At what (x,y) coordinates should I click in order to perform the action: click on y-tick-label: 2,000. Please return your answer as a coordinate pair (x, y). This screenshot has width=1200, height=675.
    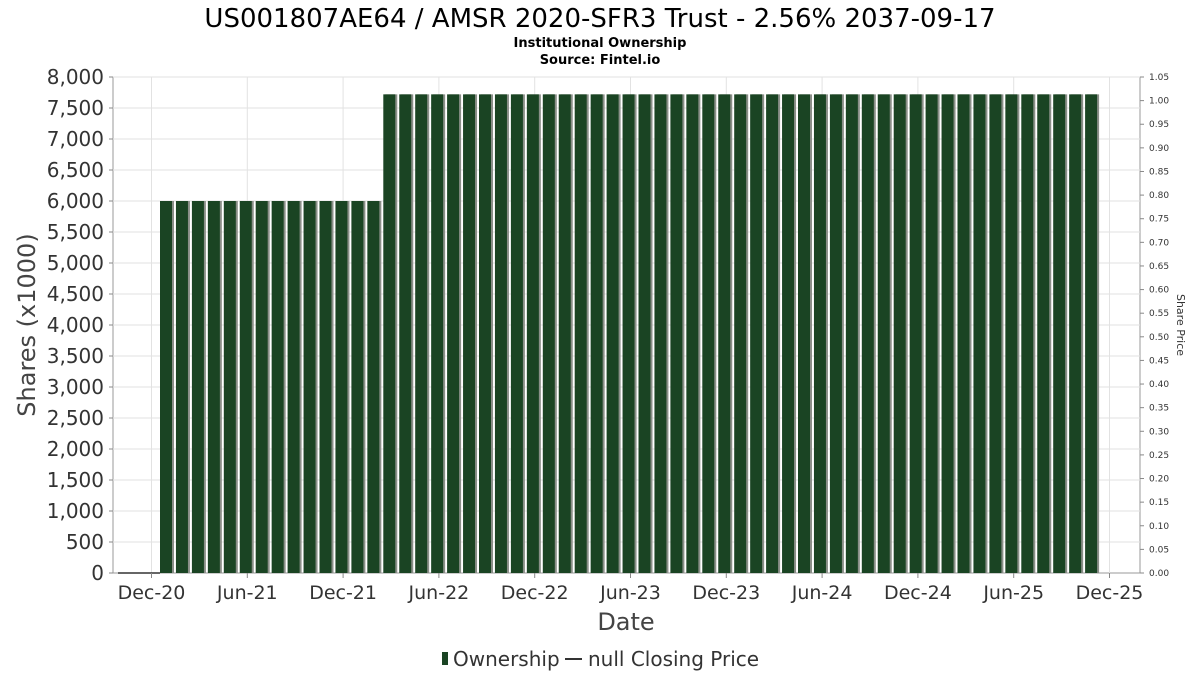
    Looking at the image, I should click on (75, 449).